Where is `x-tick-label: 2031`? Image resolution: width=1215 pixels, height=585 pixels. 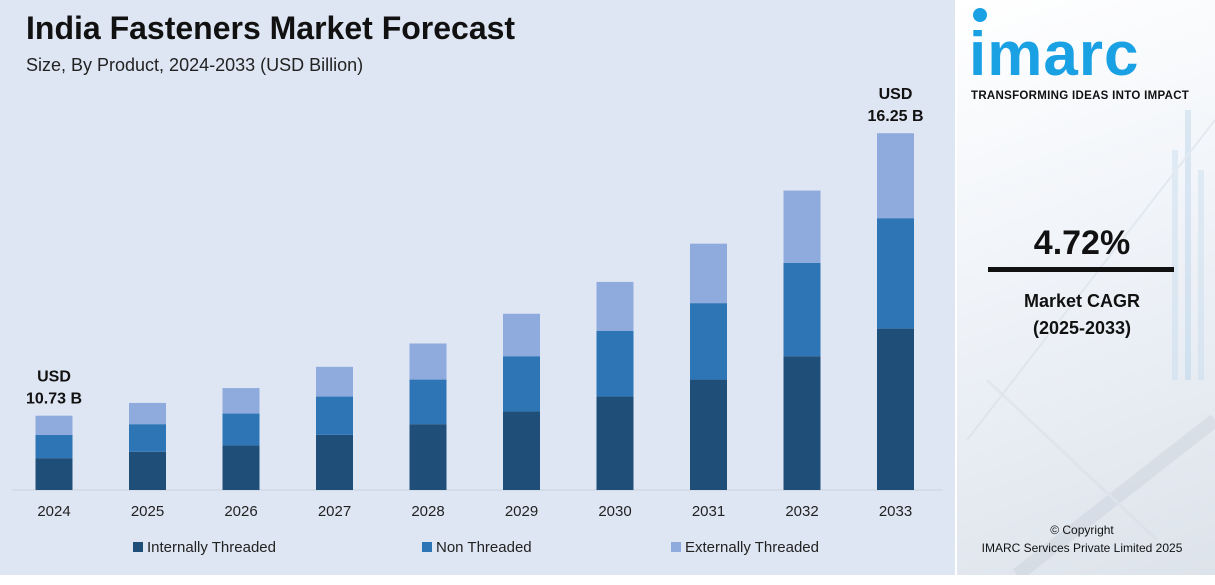 x-tick-label: 2031 is located at coordinates (708, 511).